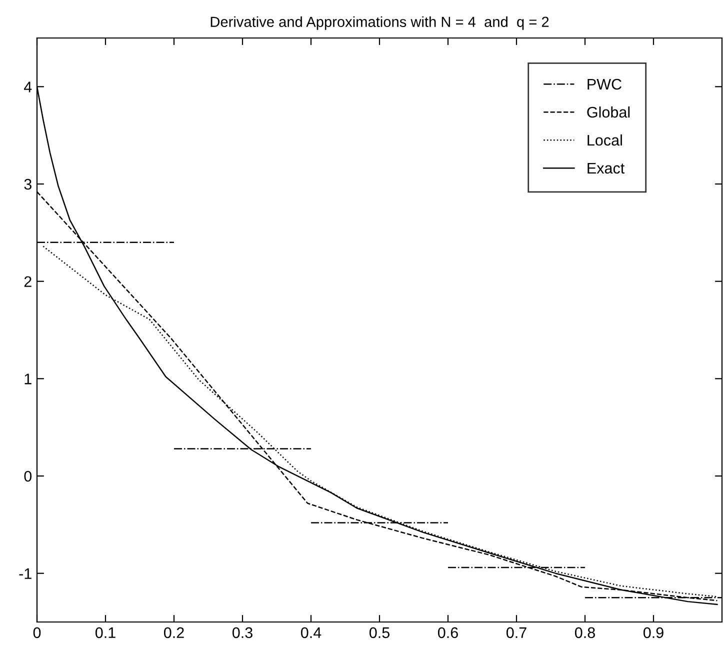 The image size is (724, 654). I want to click on legend-label: Local, so click(605, 140).